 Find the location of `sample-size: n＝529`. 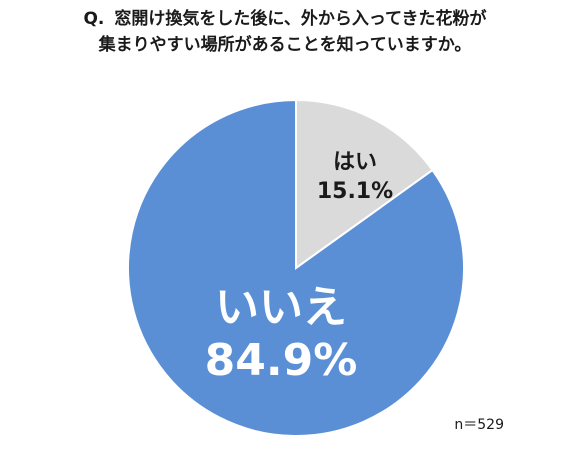

sample-size: n＝529 is located at coordinates (479, 425).